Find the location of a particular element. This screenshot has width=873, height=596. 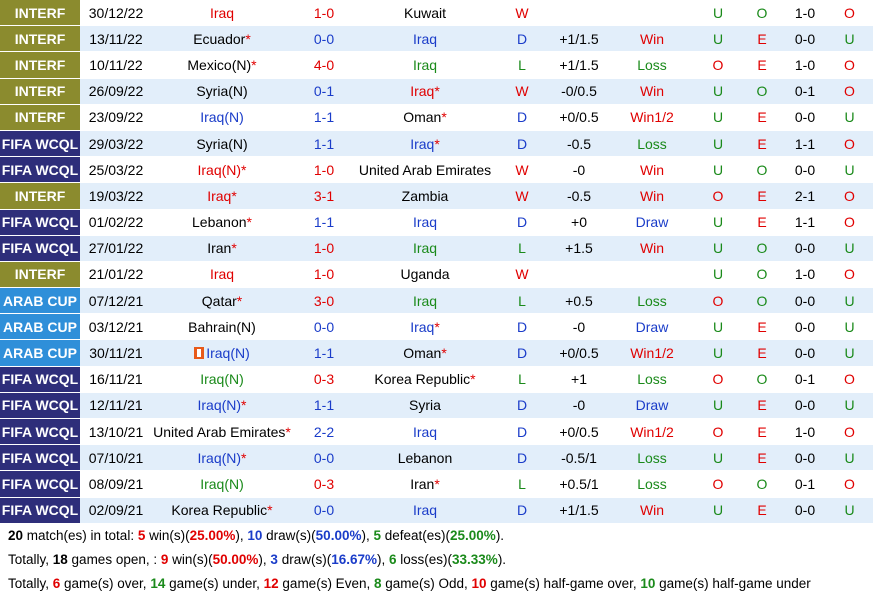

odd-even-text: O is located at coordinates (762, 379).